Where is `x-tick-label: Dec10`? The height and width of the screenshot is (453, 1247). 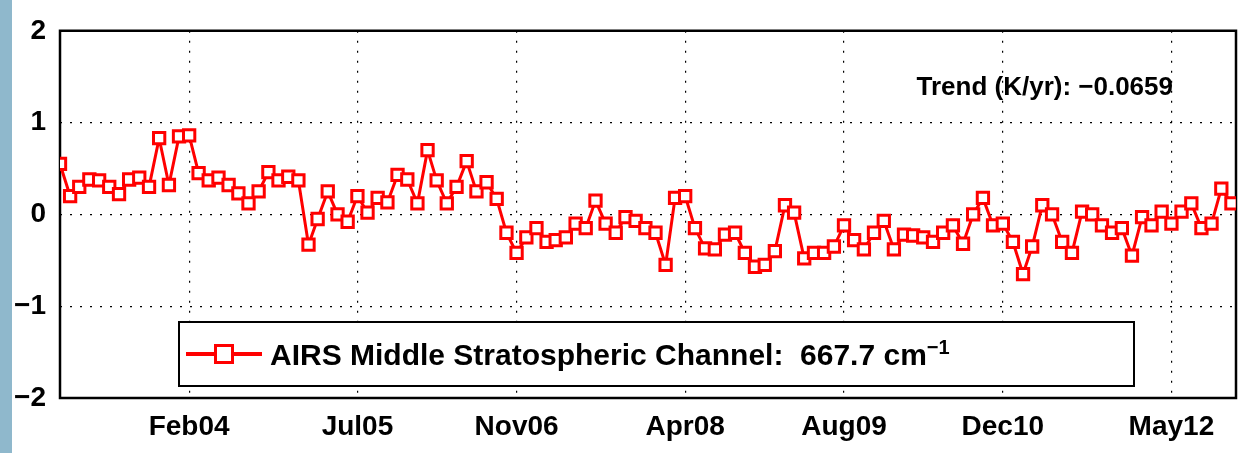 x-tick-label: Dec10 is located at coordinates (1003, 425).